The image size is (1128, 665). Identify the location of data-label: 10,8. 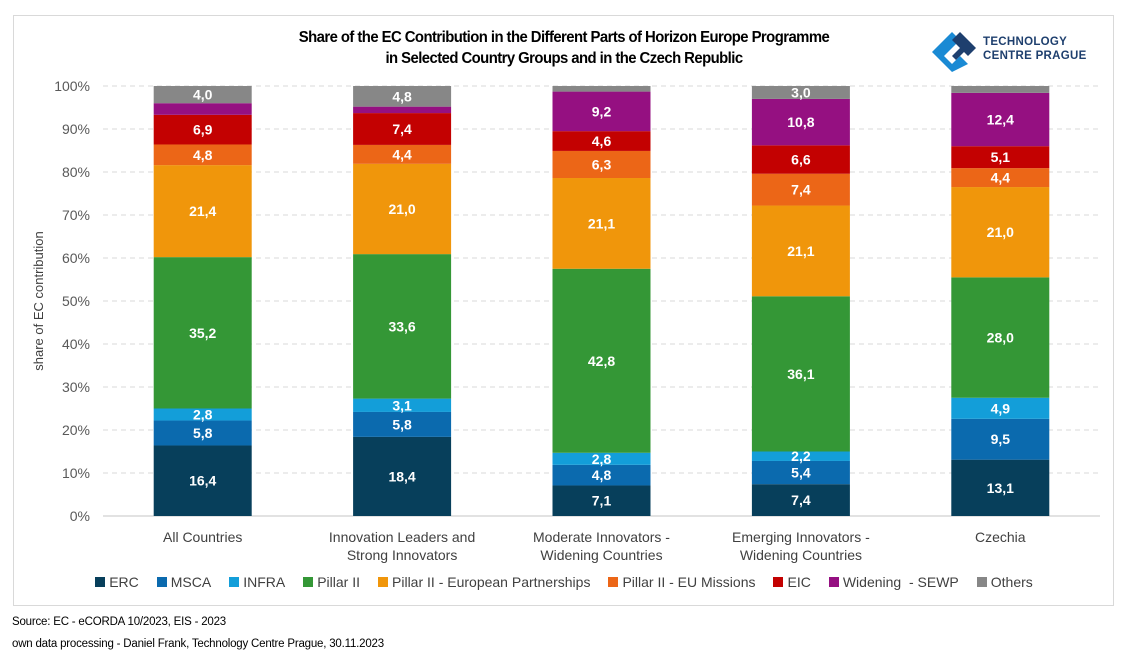
(800, 122).